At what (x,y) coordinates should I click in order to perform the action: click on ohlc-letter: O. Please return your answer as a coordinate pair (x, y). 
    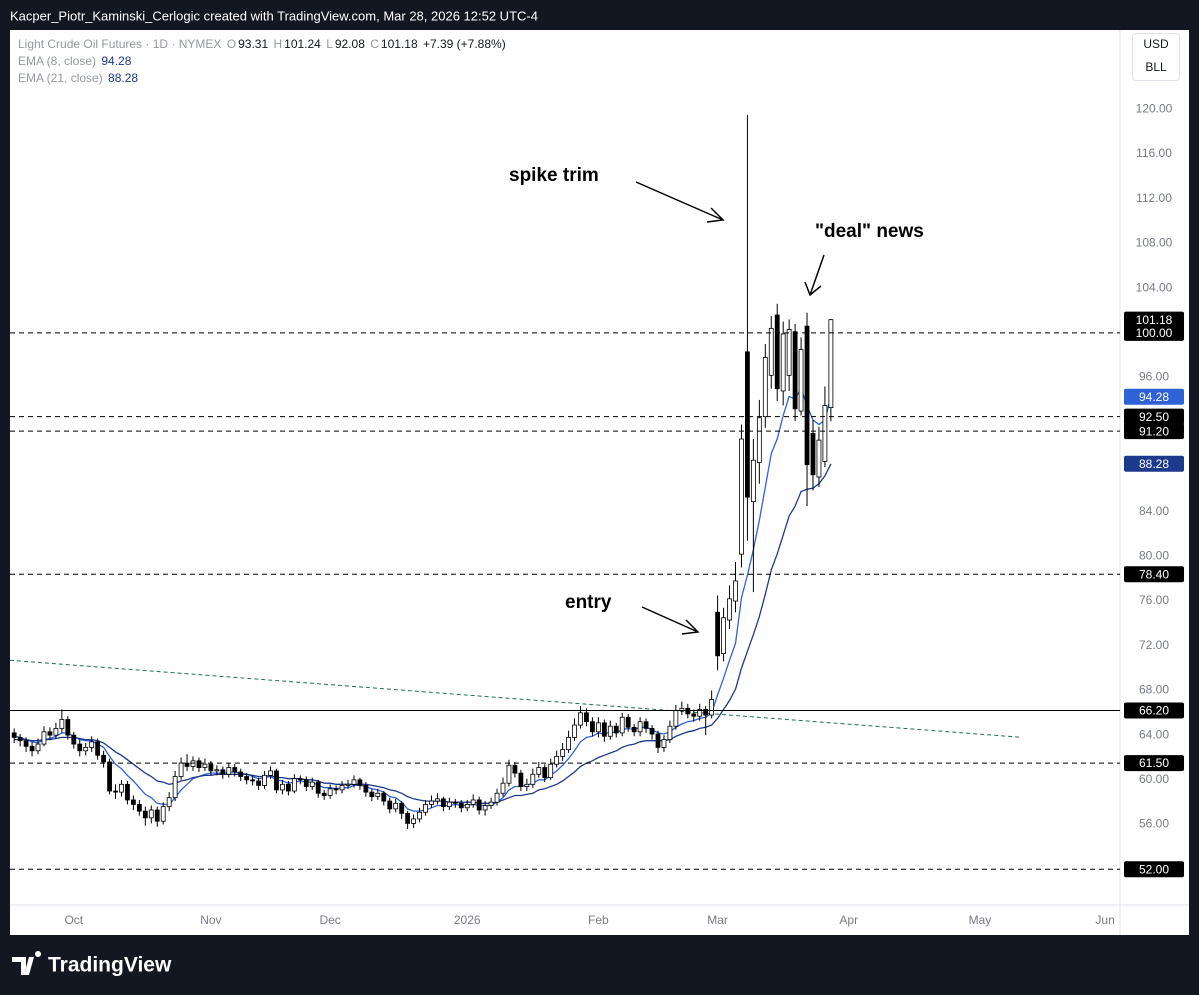
    Looking at the image, I should click on (231, 44).